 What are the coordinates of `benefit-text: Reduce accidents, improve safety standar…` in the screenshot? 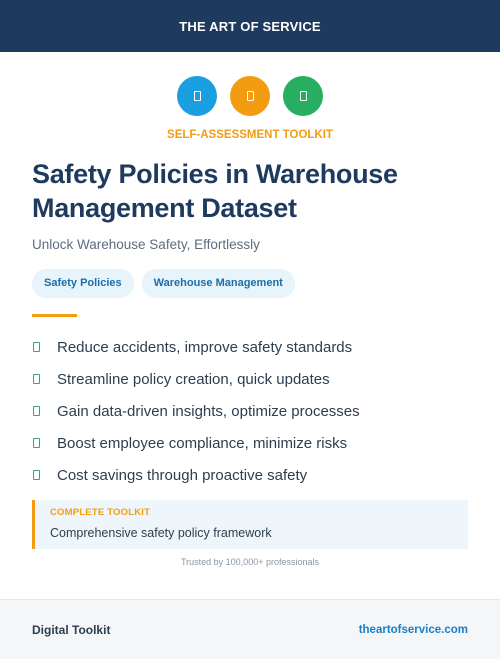 It's located at (205, 347).